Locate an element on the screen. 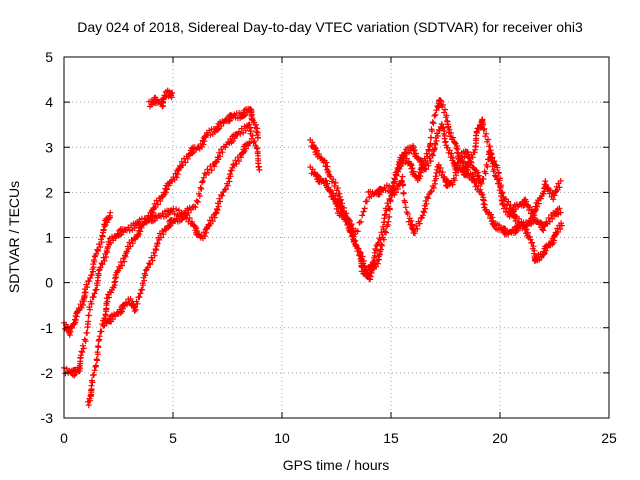 The image size is (640, 480). y-tick-label: 4 is located at coordinates (49, 102).